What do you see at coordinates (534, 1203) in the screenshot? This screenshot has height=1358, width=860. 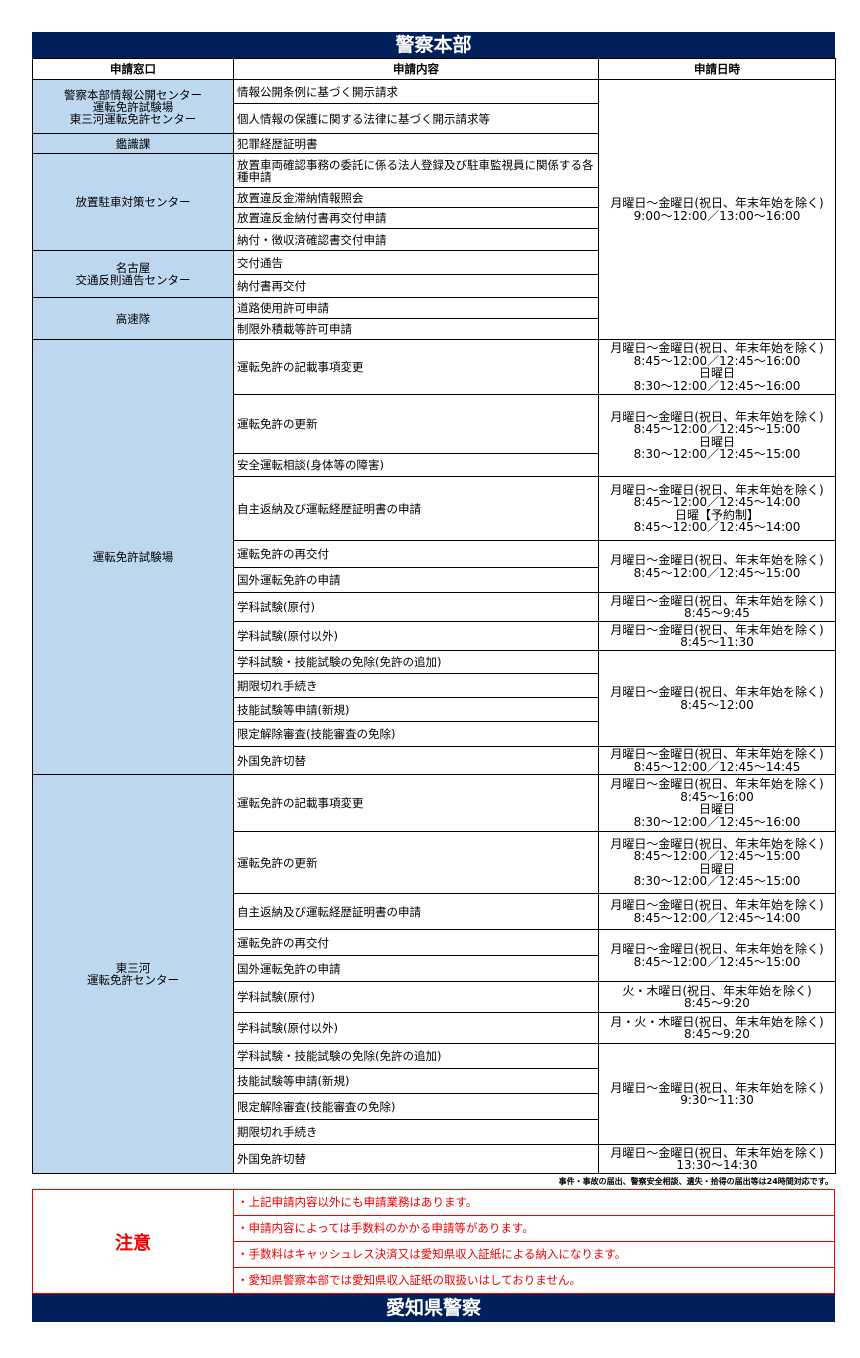 I see `notice-item: ・上記申請内容以外にも申請業務はあります。` at bounding box center [534, 1203].